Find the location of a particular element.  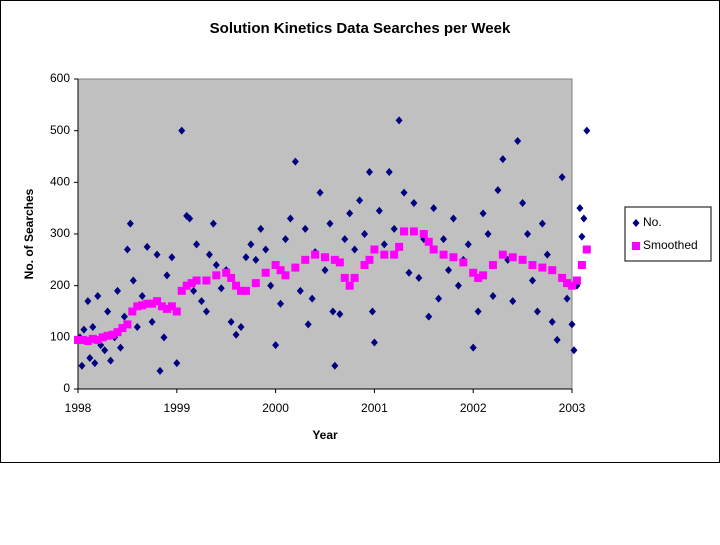

y-tick-label: 200 is located at coordinates (60, 285).